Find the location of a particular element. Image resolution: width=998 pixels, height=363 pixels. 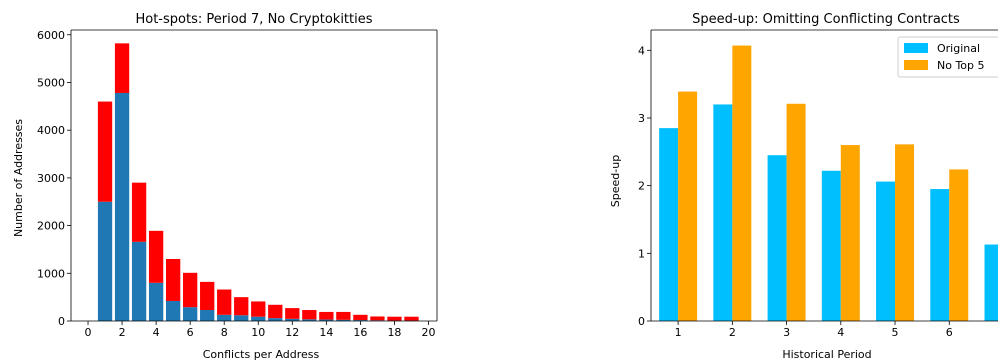

hotspots-ylabel: Number of Addresses is located at coordinates (18, 178).